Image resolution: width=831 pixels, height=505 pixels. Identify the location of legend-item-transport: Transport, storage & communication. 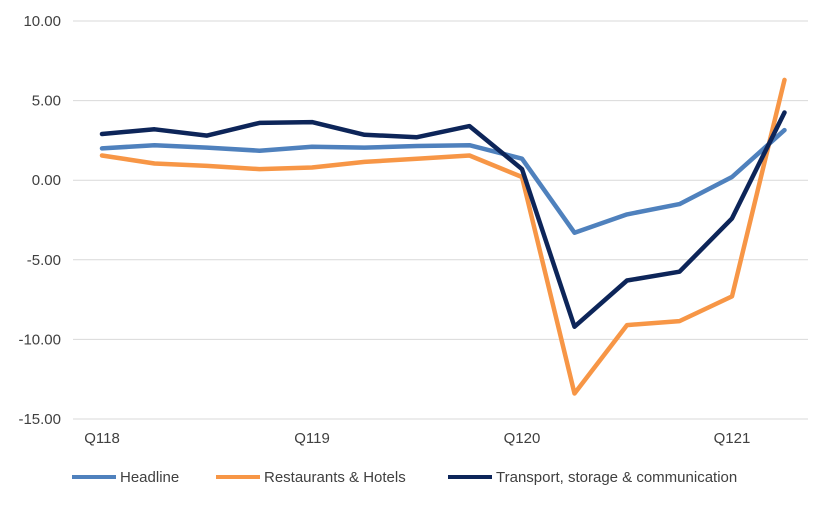
(592, 477).